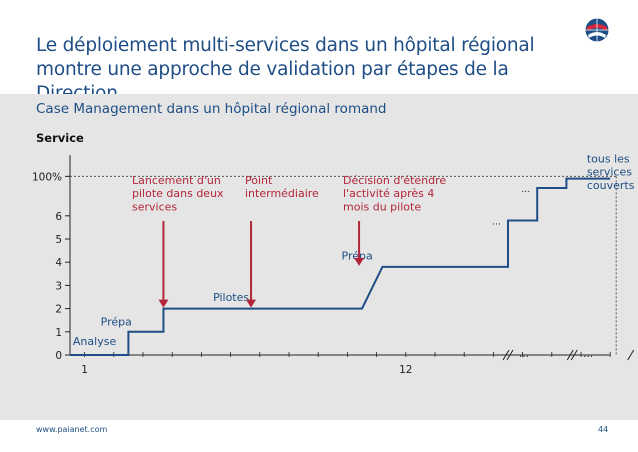 The height and width of the screenshot is (452, 638). Describe the element at coordinates (58, 333) in the screenshot. I see `y-tick-label: 1` at that location.